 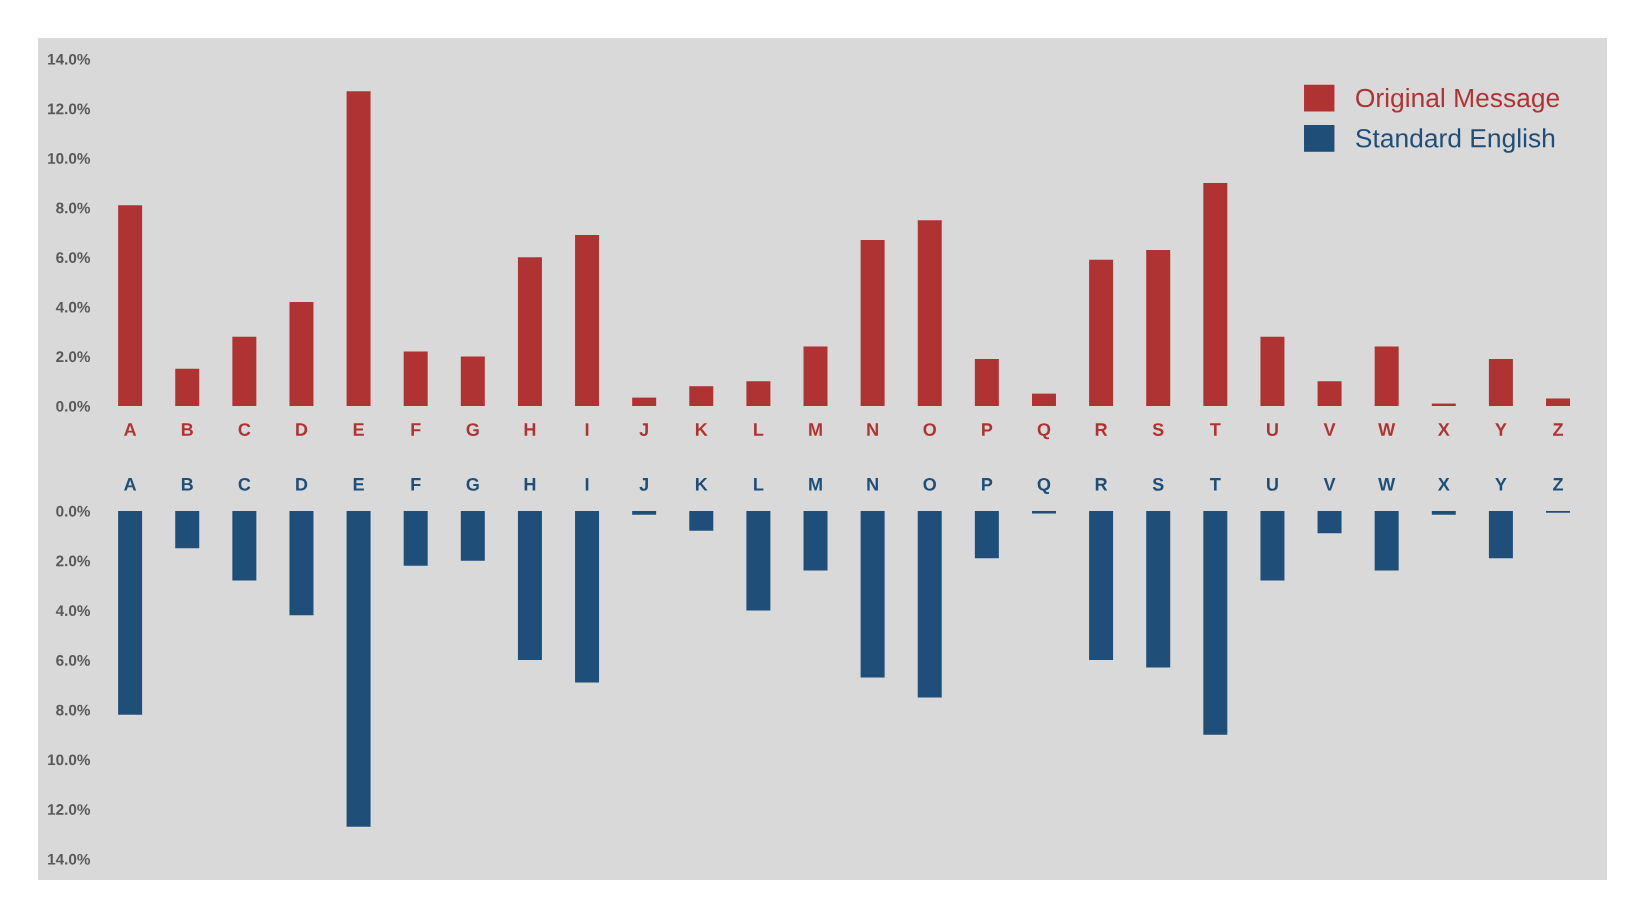 I want to click on x-tick-label: C, so click(x=244, y=484).